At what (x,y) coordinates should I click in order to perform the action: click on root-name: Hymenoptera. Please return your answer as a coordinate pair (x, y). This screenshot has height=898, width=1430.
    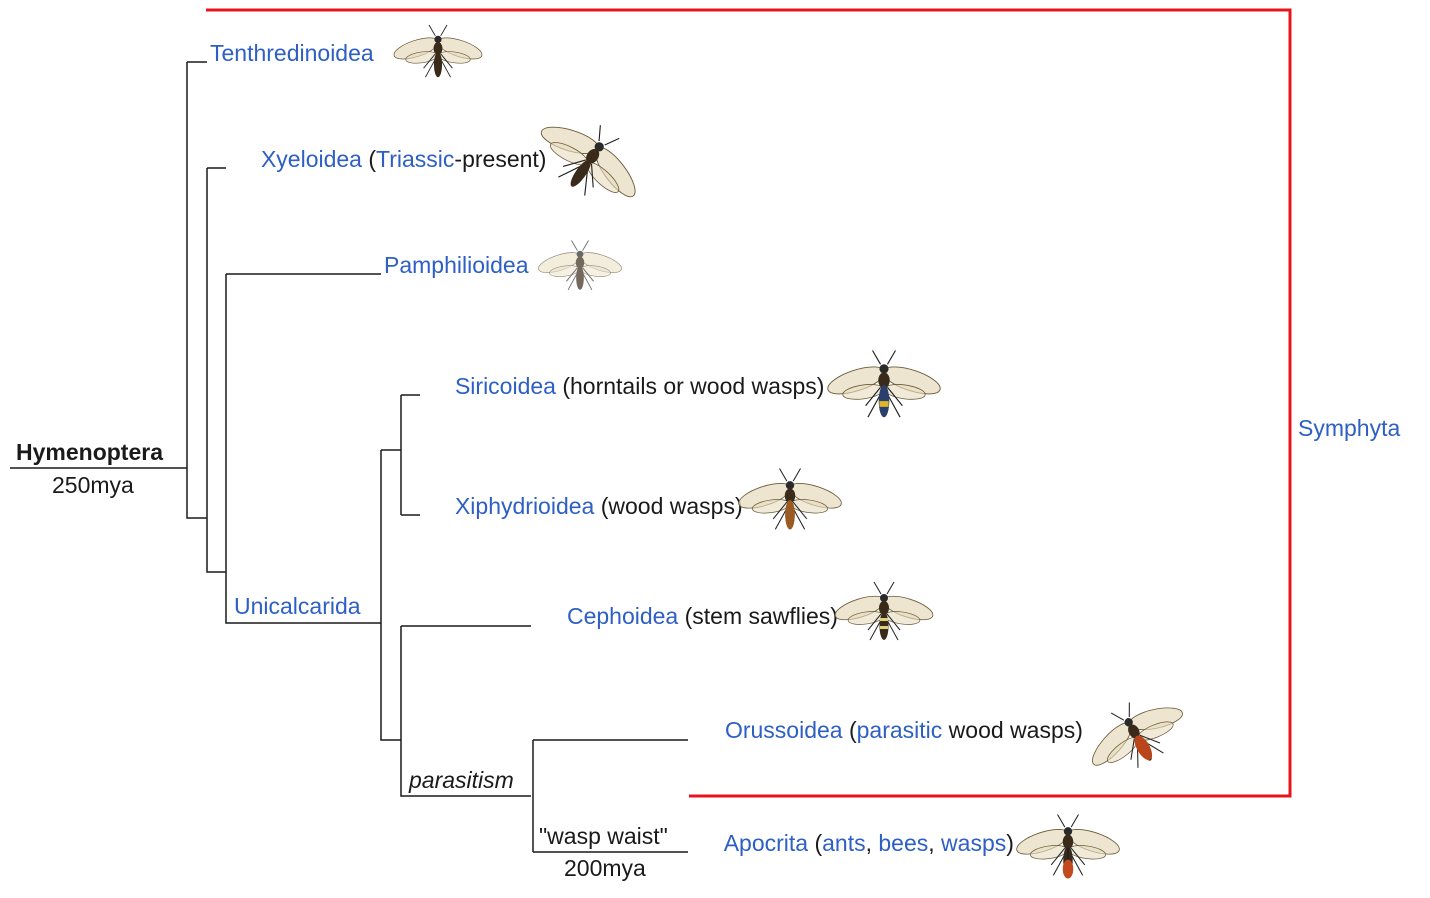
    Looking at the image, I should click on (89, 452).